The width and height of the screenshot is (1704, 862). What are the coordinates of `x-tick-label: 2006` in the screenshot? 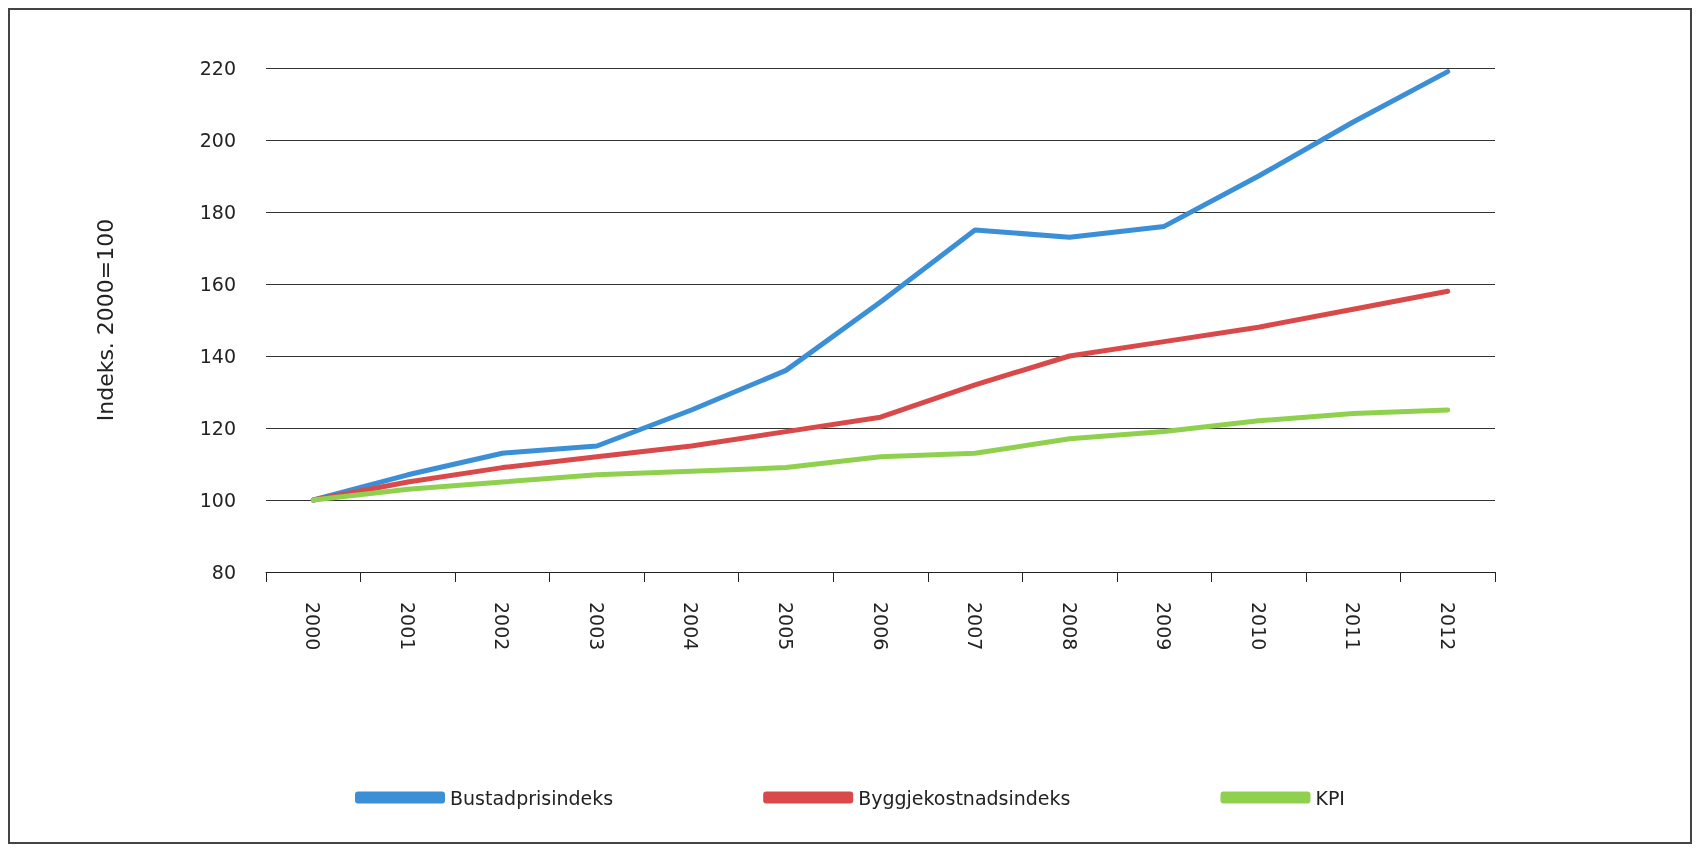 It's located at (880, 626).